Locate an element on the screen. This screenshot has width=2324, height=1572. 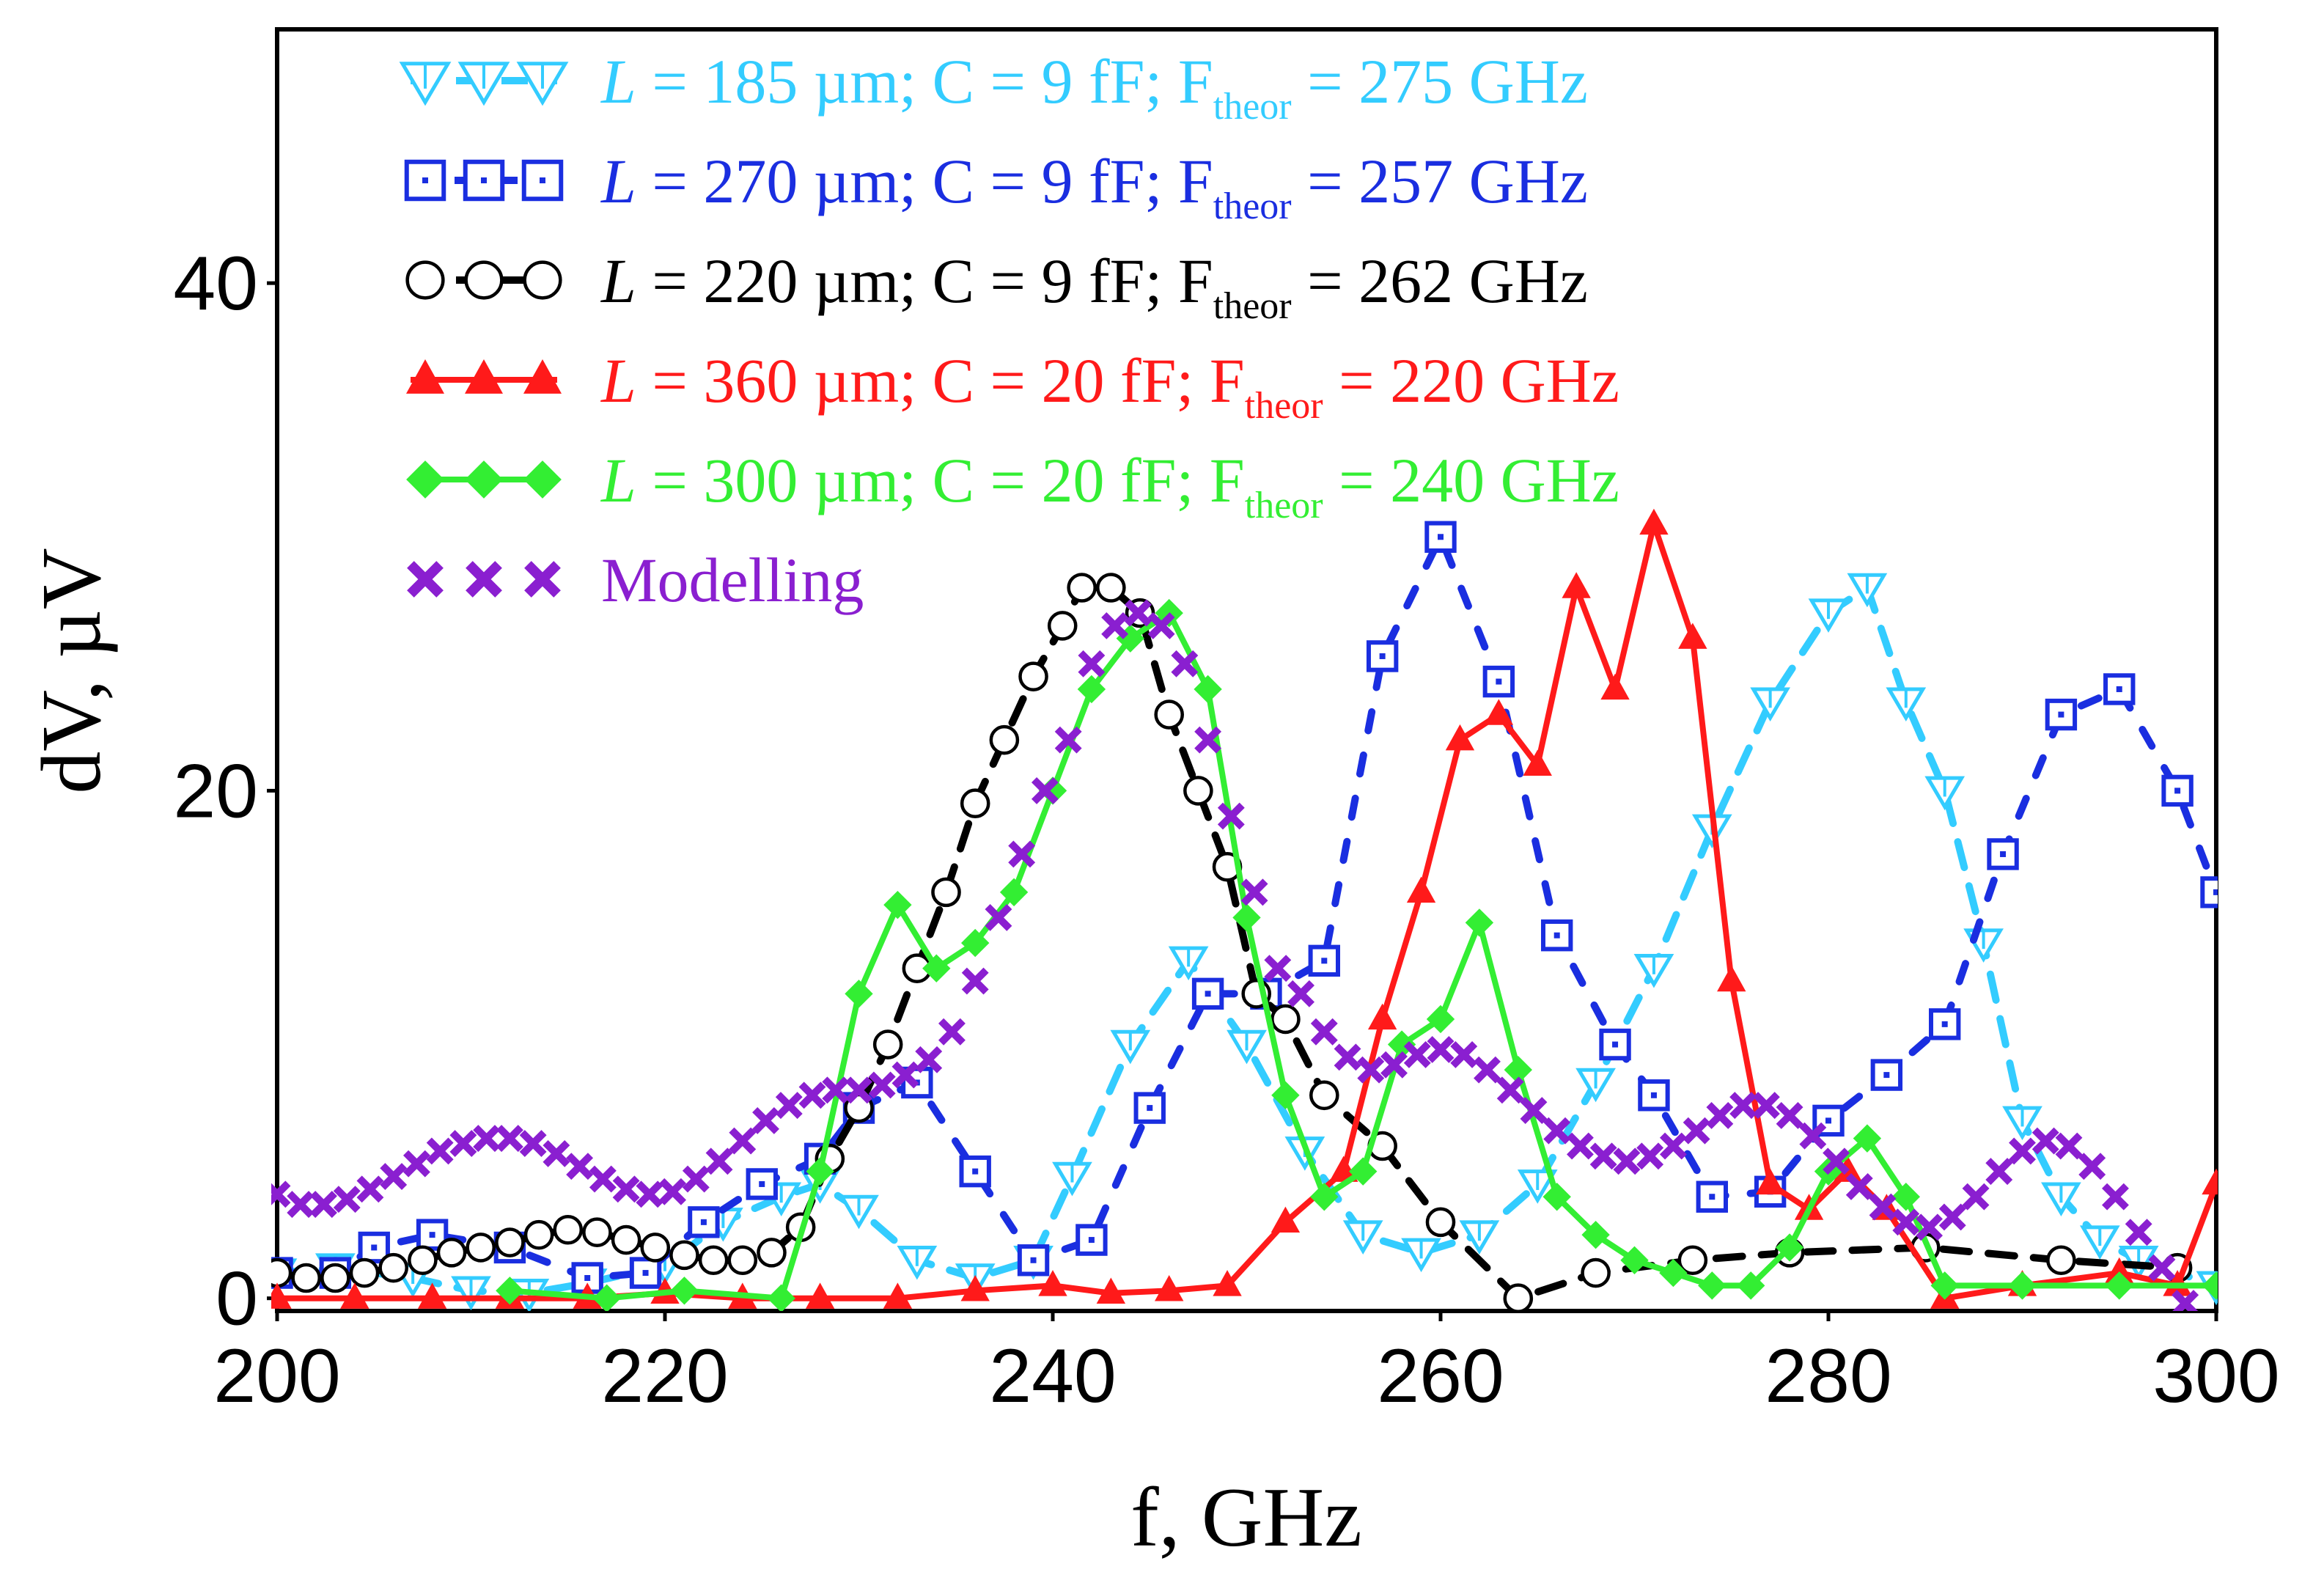
legend-item-6: Modelling is located at coordinates (635, 580).